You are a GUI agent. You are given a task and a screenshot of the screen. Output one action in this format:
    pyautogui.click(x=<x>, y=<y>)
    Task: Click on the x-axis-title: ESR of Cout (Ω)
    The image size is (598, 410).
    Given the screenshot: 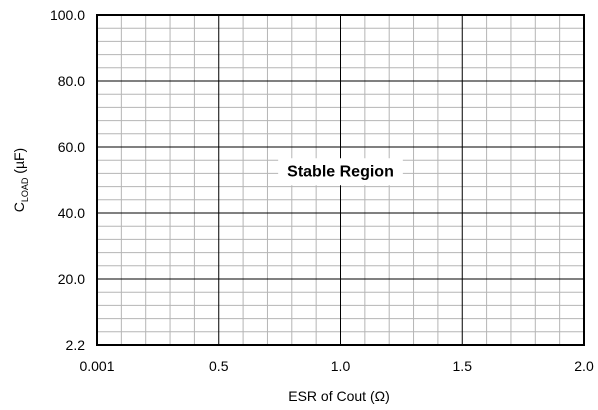 What is the action you would take?
    pyautogui.click(x=339, y=396)
    